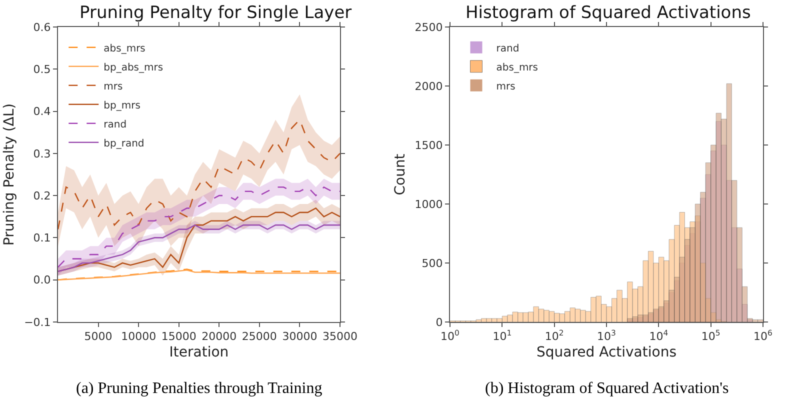 Image resolution: width=785 pixels, height=411 pixels. I want to click on x-tick-label: 10$^{0}$, so click(450, 336).